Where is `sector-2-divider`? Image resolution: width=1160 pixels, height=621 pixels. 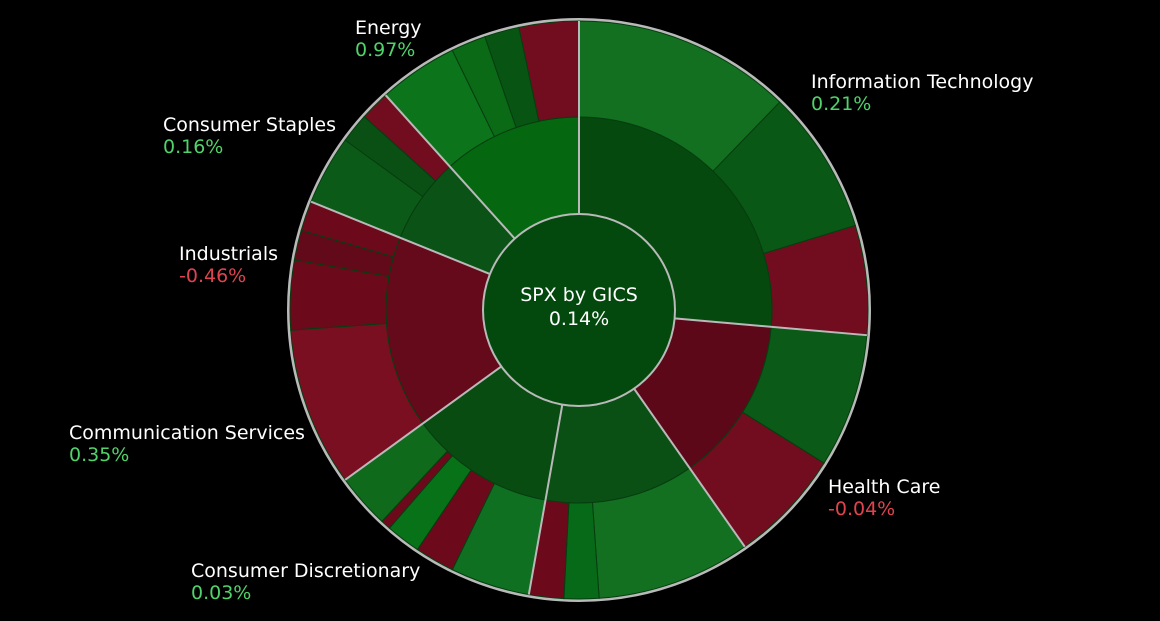 sector-2-divider is located at coordinates (689, 468).